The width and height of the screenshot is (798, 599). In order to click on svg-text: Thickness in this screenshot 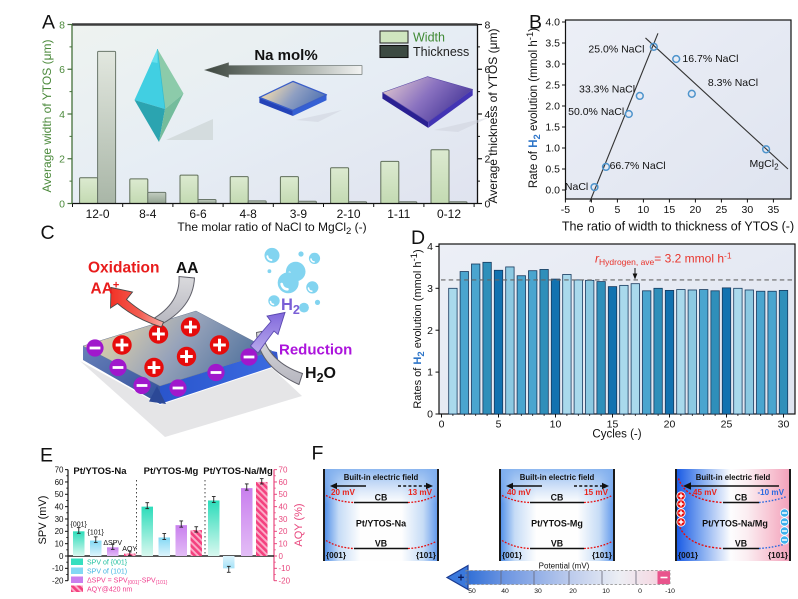, I will do `click(441, 52)`.